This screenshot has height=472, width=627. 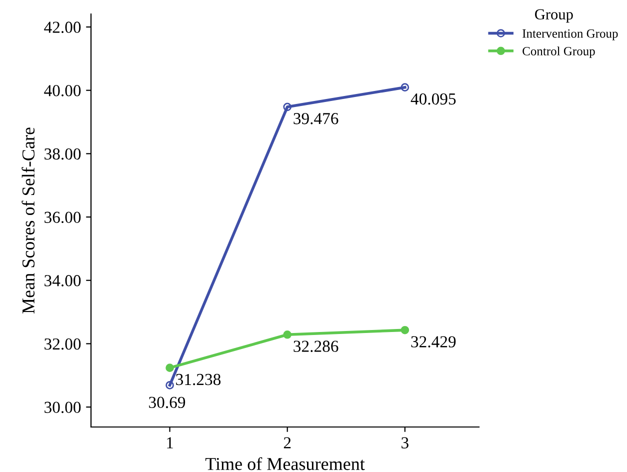 What do you see at coordinates (170, 442) in the screenshot?
I see `x-tick-label: 1` at bounding box center [170, 442].